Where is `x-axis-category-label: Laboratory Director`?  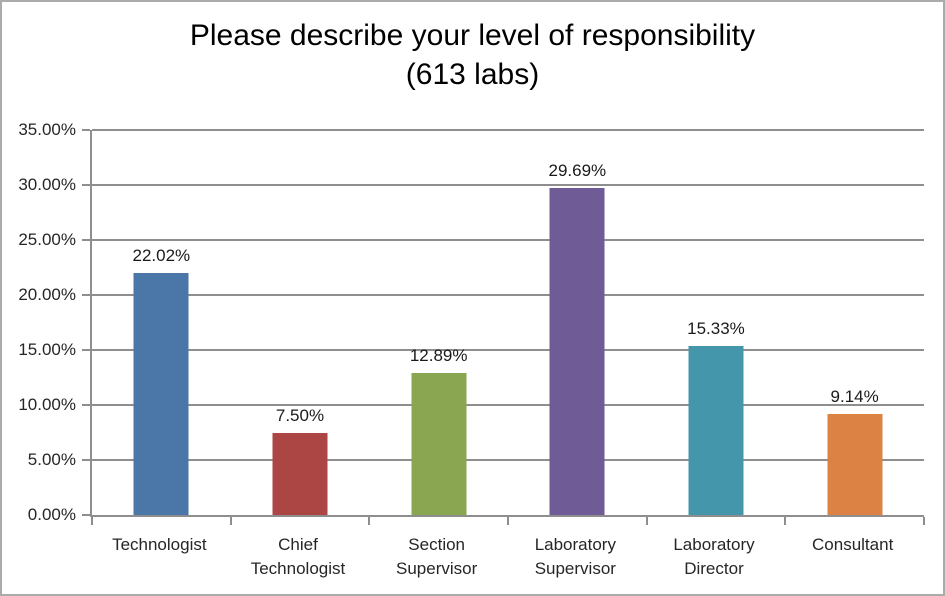
x-axis-category-label: Laboratory Director is located at coordinates (714, 556).